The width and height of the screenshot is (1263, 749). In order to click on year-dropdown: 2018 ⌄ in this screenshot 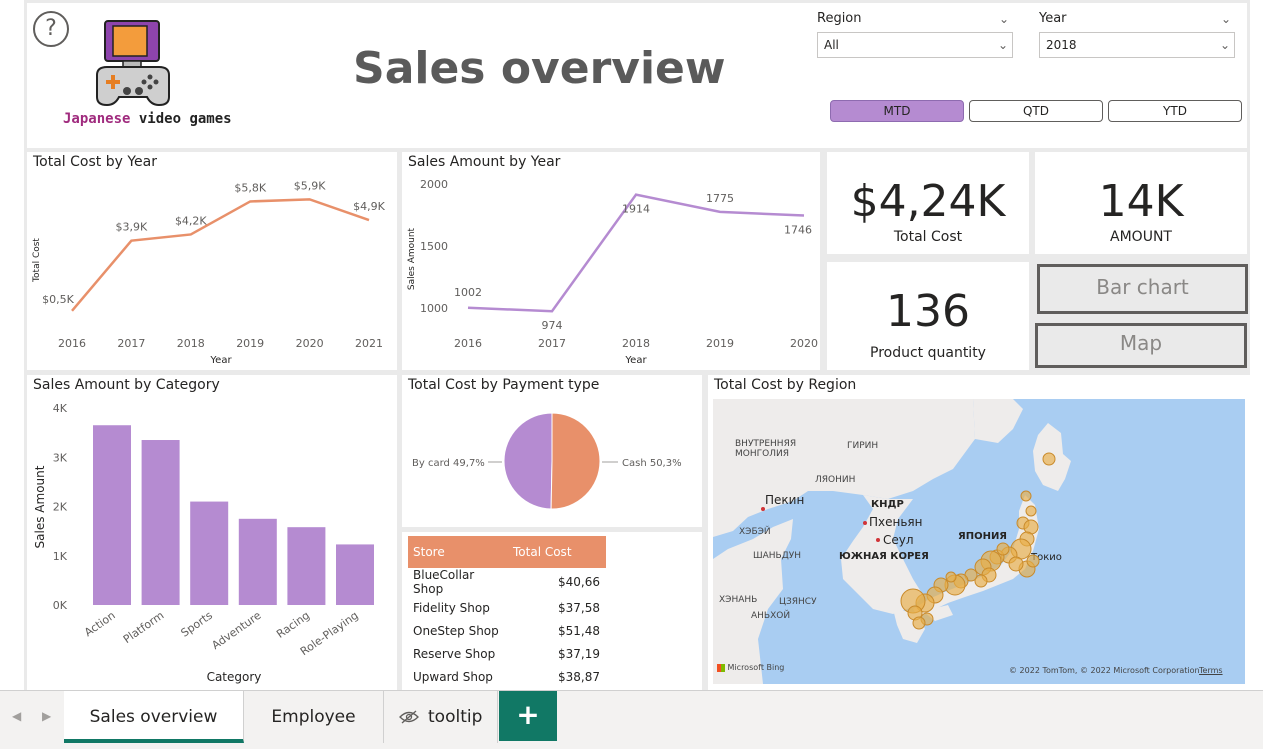, I will do `click(1137, 45)`.